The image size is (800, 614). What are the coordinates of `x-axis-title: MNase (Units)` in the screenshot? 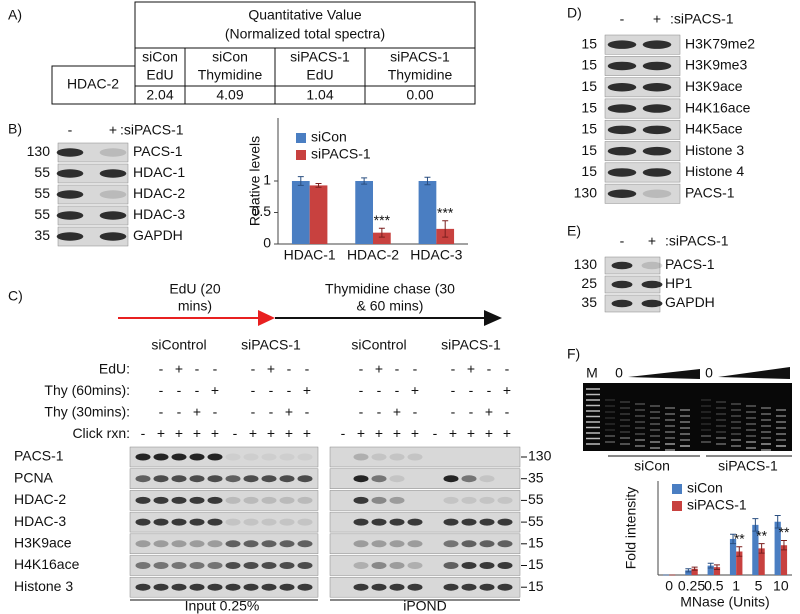 It's located at (724, 602).